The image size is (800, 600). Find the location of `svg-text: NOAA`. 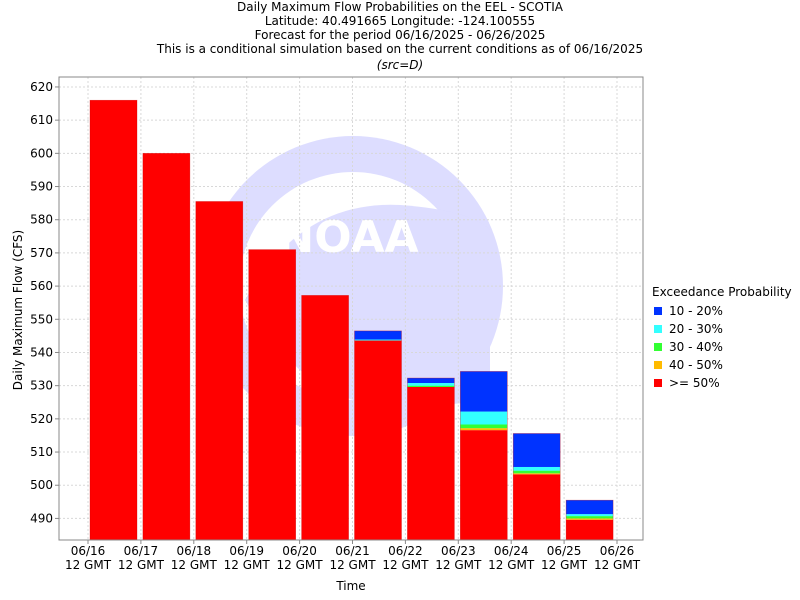

svg-text: NOAA is located at coordinates (347, 237).